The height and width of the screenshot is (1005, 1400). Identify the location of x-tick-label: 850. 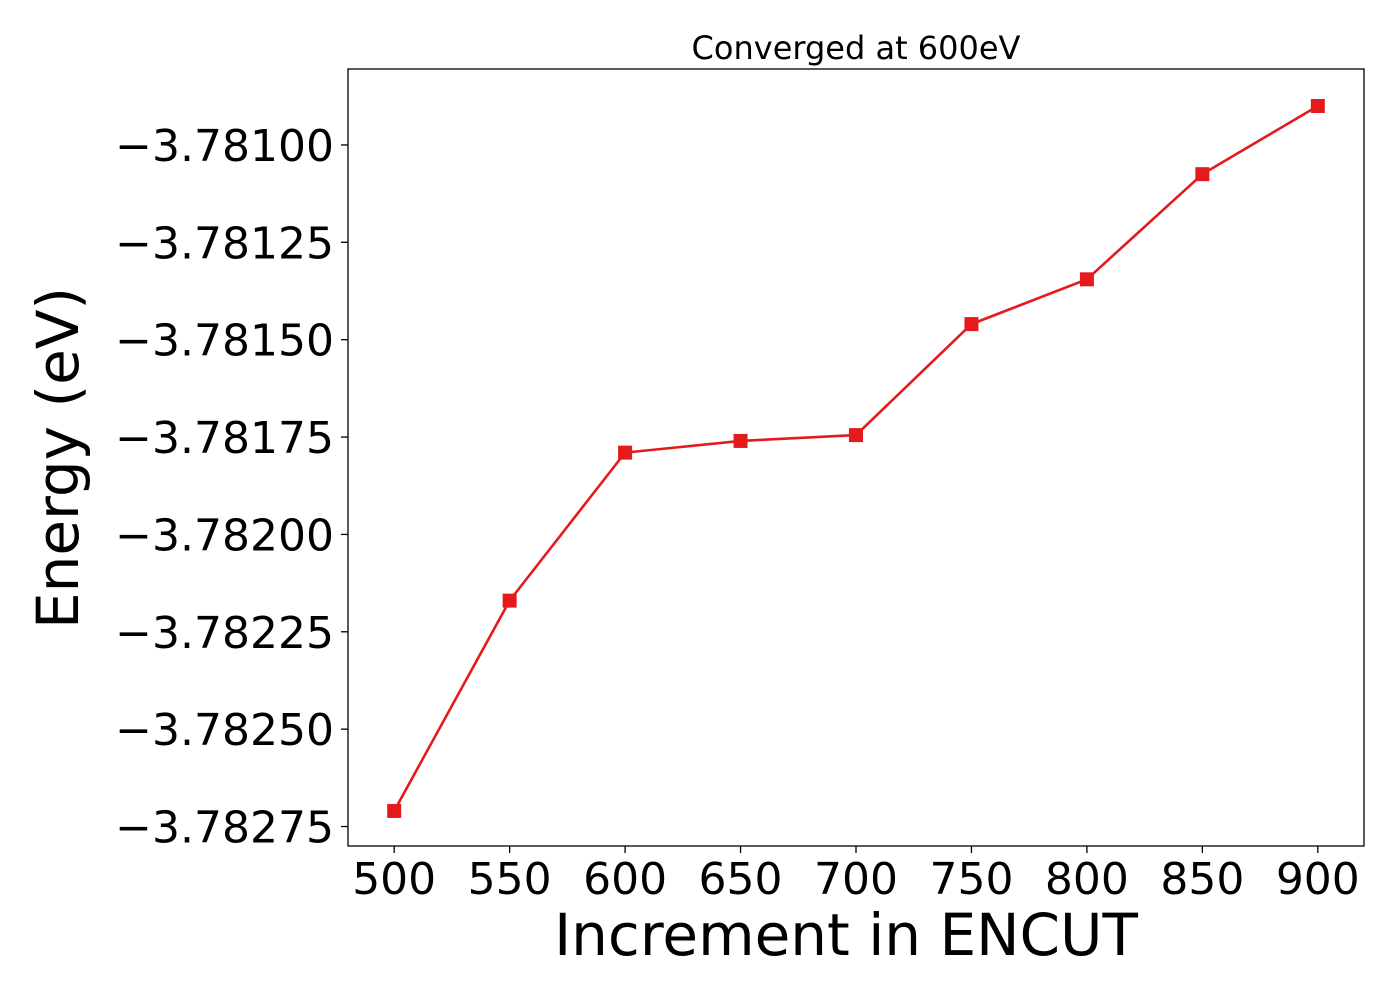
(1202, 879).